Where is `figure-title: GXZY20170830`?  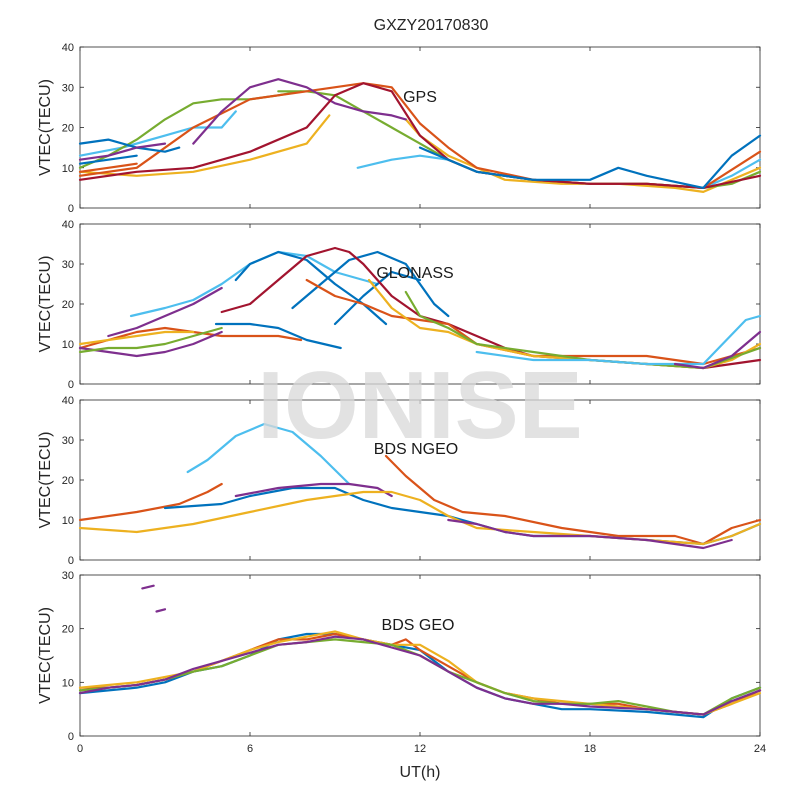
figure-title: GXZY20170830 is located at coordinates (431, 25).